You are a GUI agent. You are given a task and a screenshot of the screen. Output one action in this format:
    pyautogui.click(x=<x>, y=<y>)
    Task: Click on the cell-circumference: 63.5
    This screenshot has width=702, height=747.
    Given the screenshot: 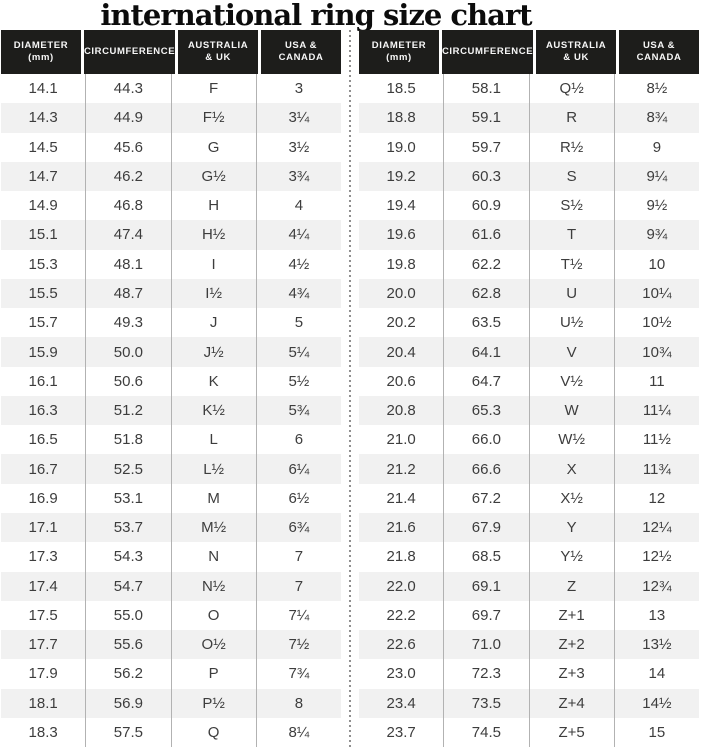 What is the action you would take?
    pyautogui.click(x=487, y=323)
    